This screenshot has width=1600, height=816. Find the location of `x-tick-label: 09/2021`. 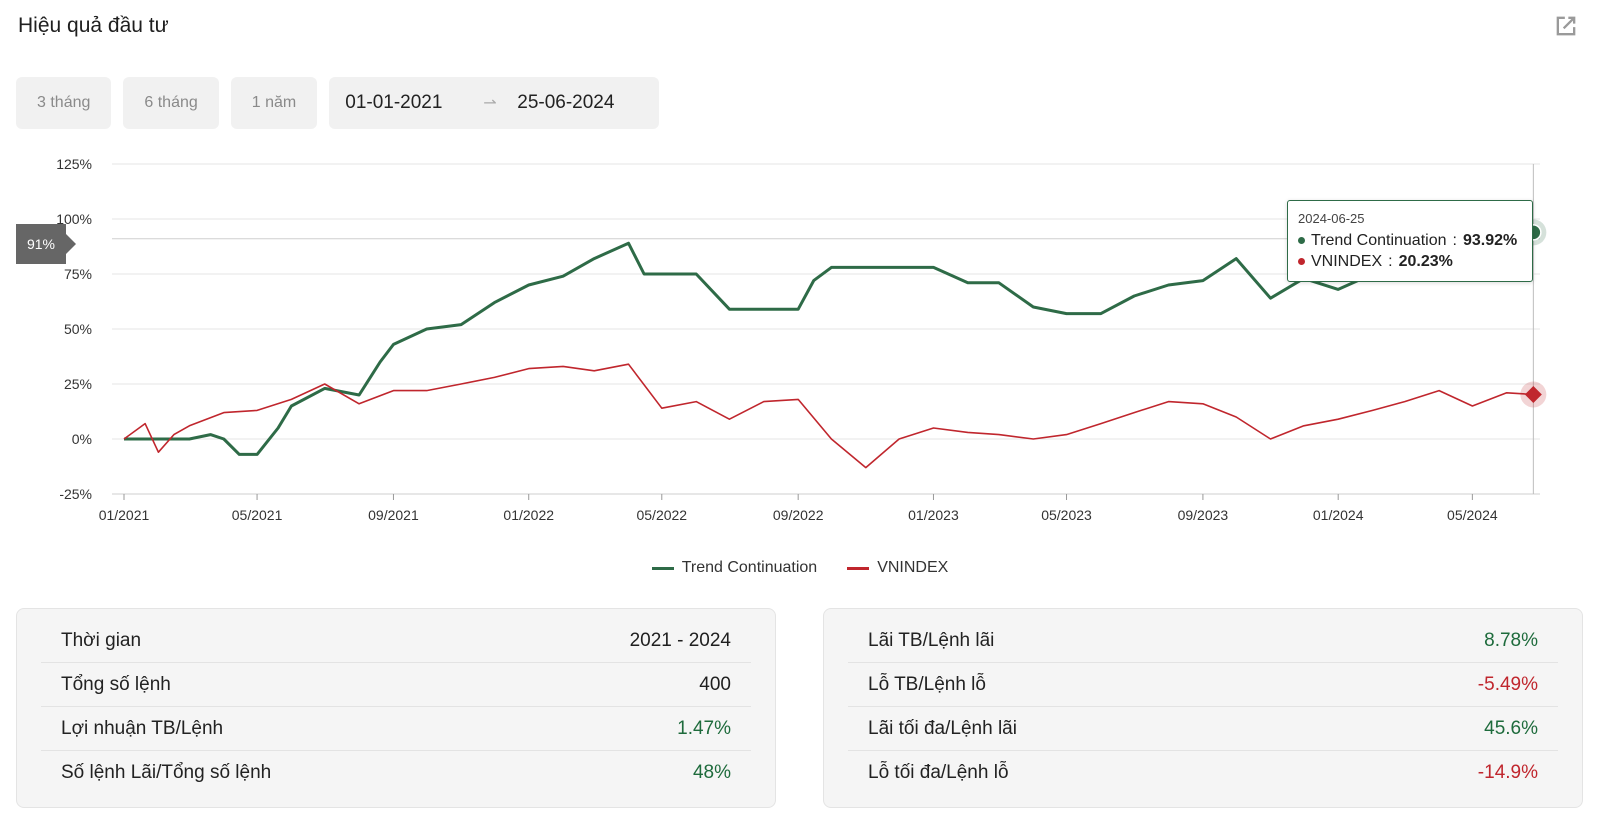

x-tick-label: 09/2021 is located at coordinates (393, 515).